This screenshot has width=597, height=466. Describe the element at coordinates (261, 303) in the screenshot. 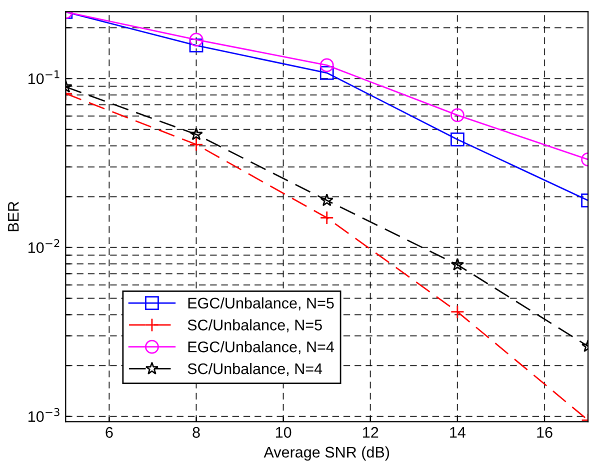

I see `legend-label: EGC/Unbalance, N=5` at that location.